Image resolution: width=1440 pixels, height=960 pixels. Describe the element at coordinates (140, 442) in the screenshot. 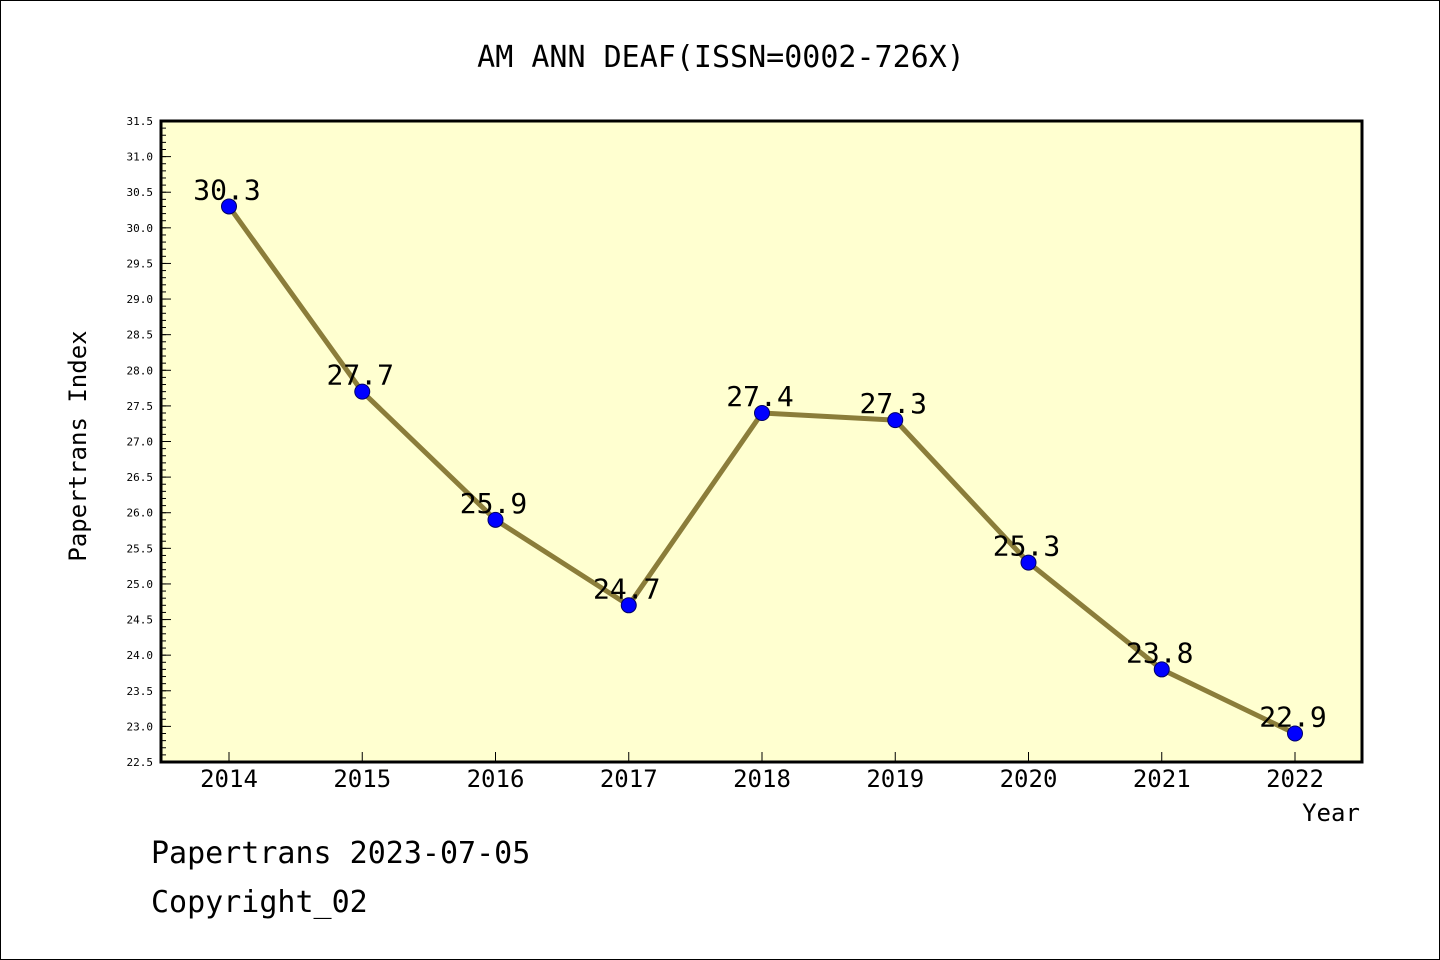

I see `y-tick-label: 27.0` at that location.